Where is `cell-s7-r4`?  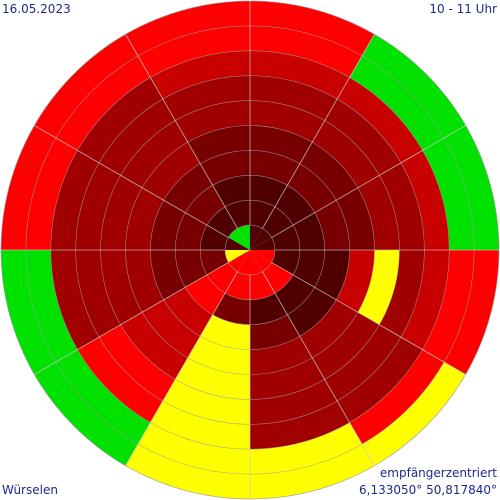 cell-s7-r4 is located at coordinates (171, 328).